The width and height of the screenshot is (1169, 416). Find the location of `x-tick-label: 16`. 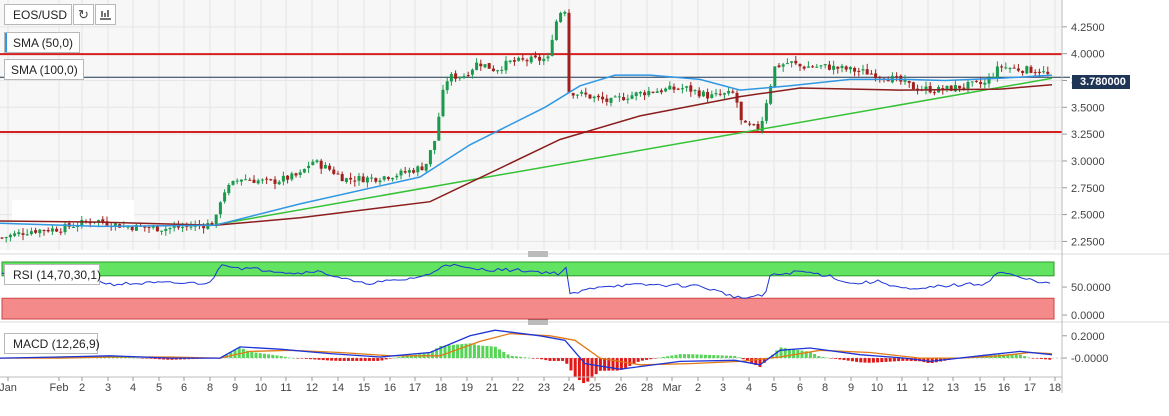

x-tick-label: 16 is located at coordinates (1004, 388).